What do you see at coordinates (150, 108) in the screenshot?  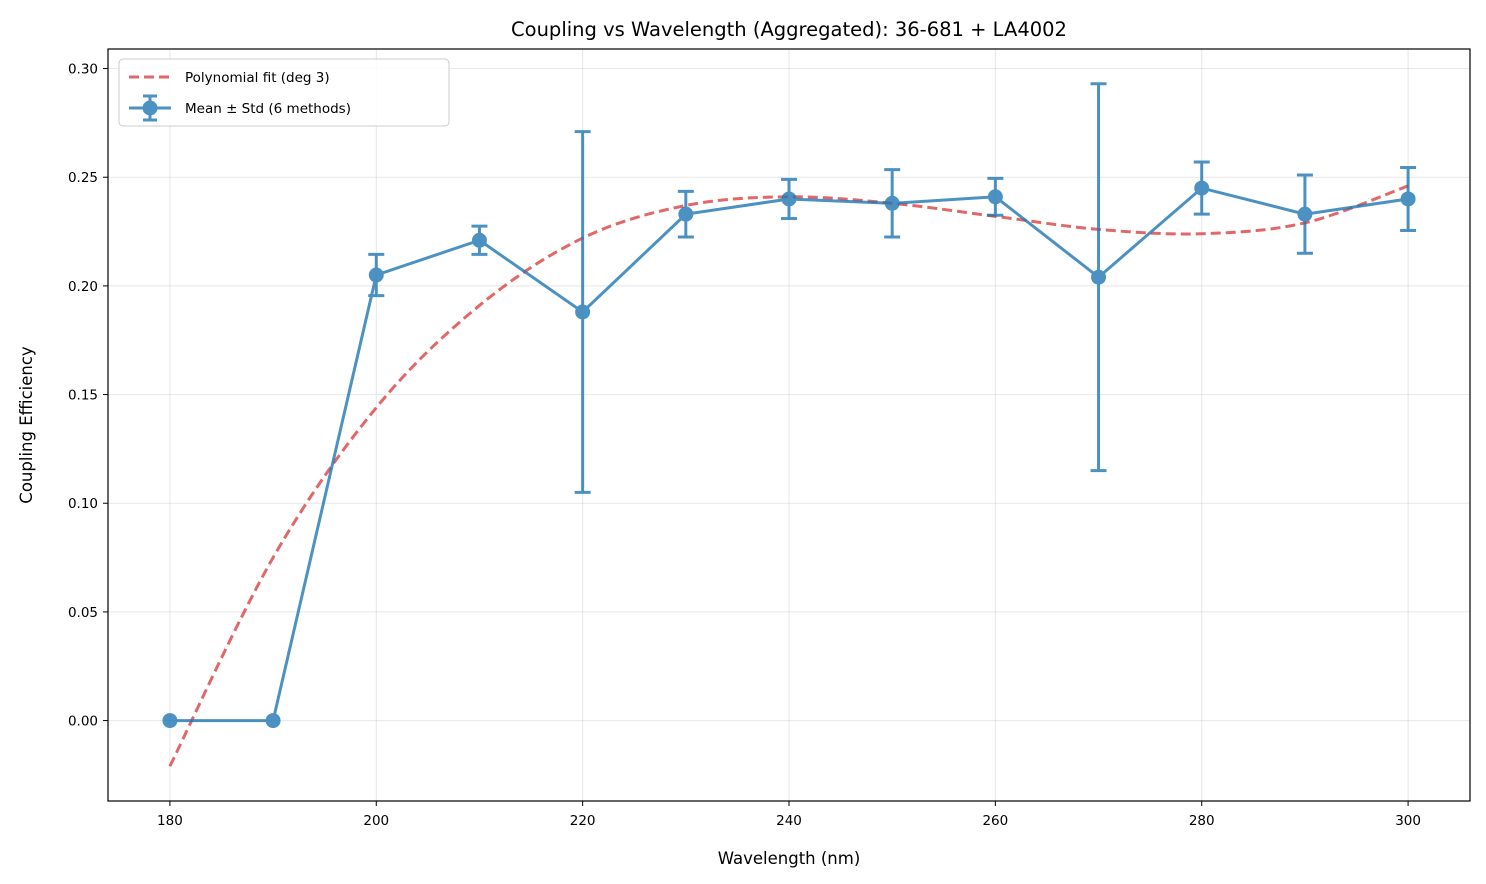 I see `legend-mean-swatch` at bounding box center [150, 108].